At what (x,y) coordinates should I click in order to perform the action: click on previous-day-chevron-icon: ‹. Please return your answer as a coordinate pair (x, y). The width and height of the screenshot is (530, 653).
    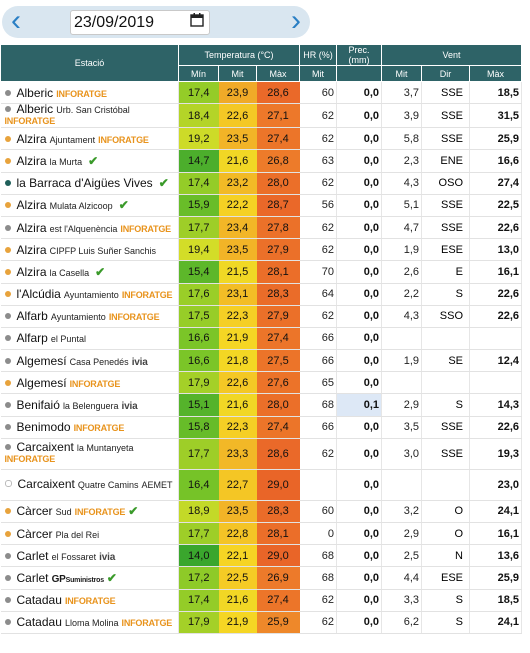
    Looking at the image, I should click on (16, 20).